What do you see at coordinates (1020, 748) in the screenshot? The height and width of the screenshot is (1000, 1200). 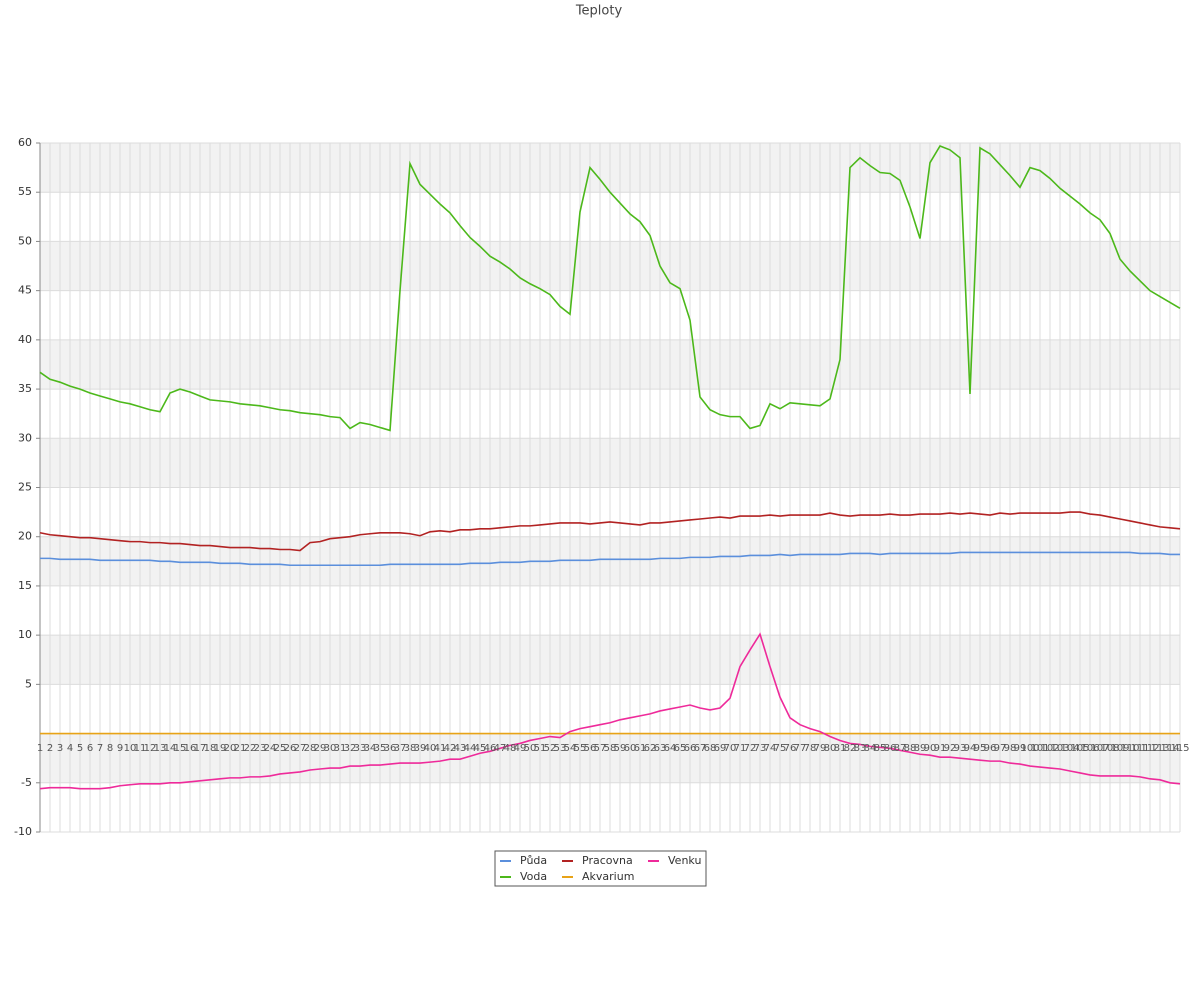 I see `x-tick-label: 99` at bounding box center [1020, 748].